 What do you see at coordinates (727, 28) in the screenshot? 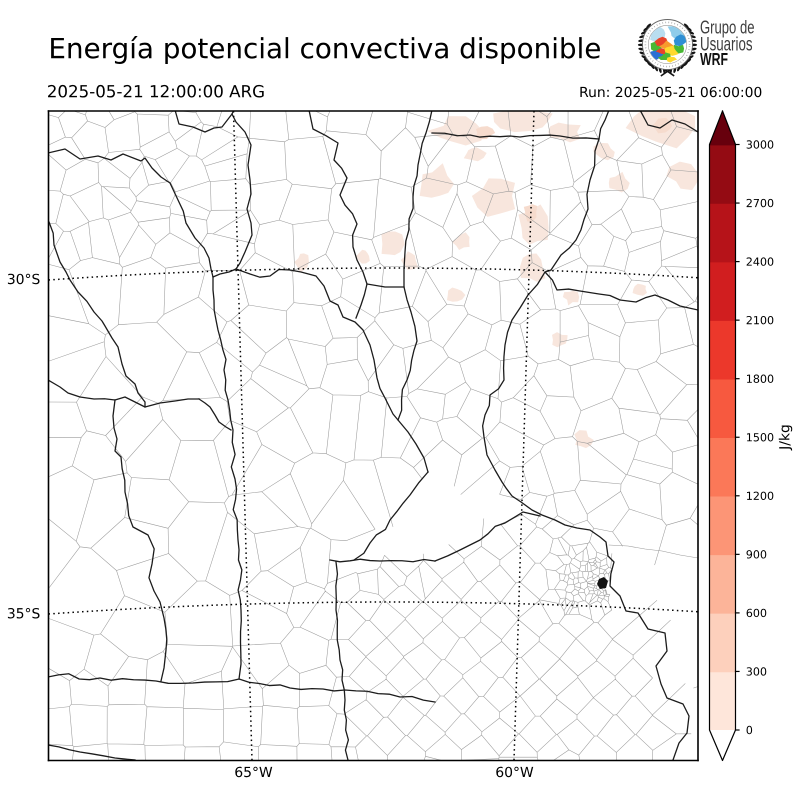
I see `svg-text: Grupo de` at bounding box center [727, 28].